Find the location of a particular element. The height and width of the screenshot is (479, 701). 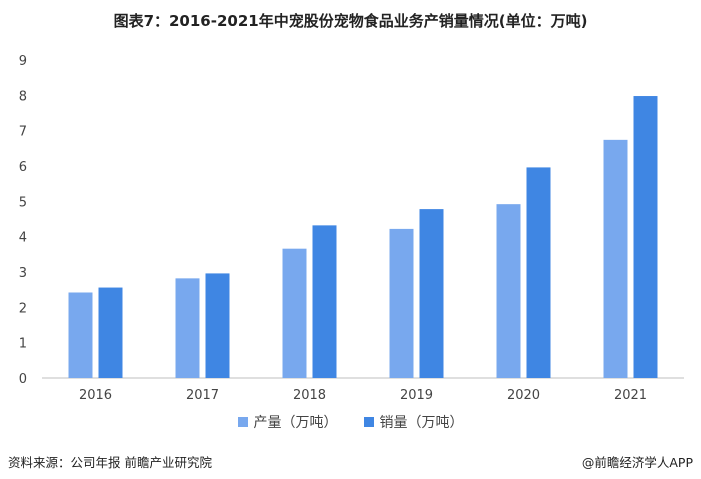

data-source: 资料来源：公司年报 前瞻产业研究院 is located at coordinates (110, 462).